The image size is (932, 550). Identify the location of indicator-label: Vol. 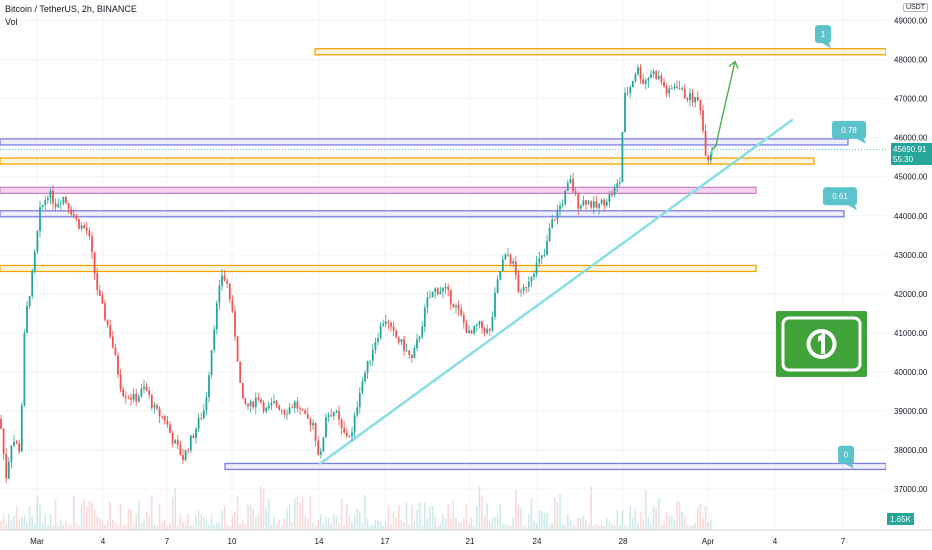
(11, 22).